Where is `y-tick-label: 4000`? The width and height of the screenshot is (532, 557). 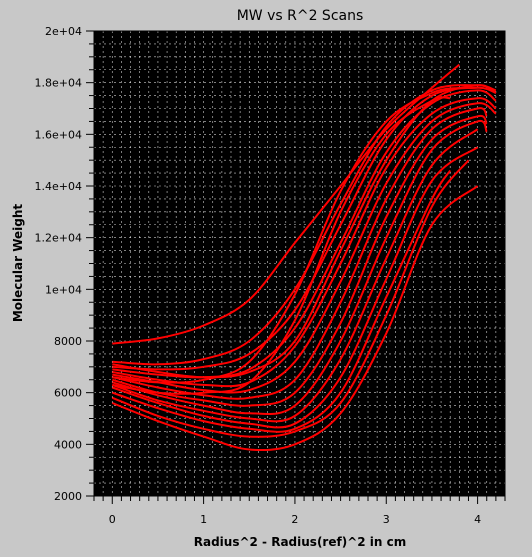 y-tick-label: 4000 is located at coordinates (68, 444).